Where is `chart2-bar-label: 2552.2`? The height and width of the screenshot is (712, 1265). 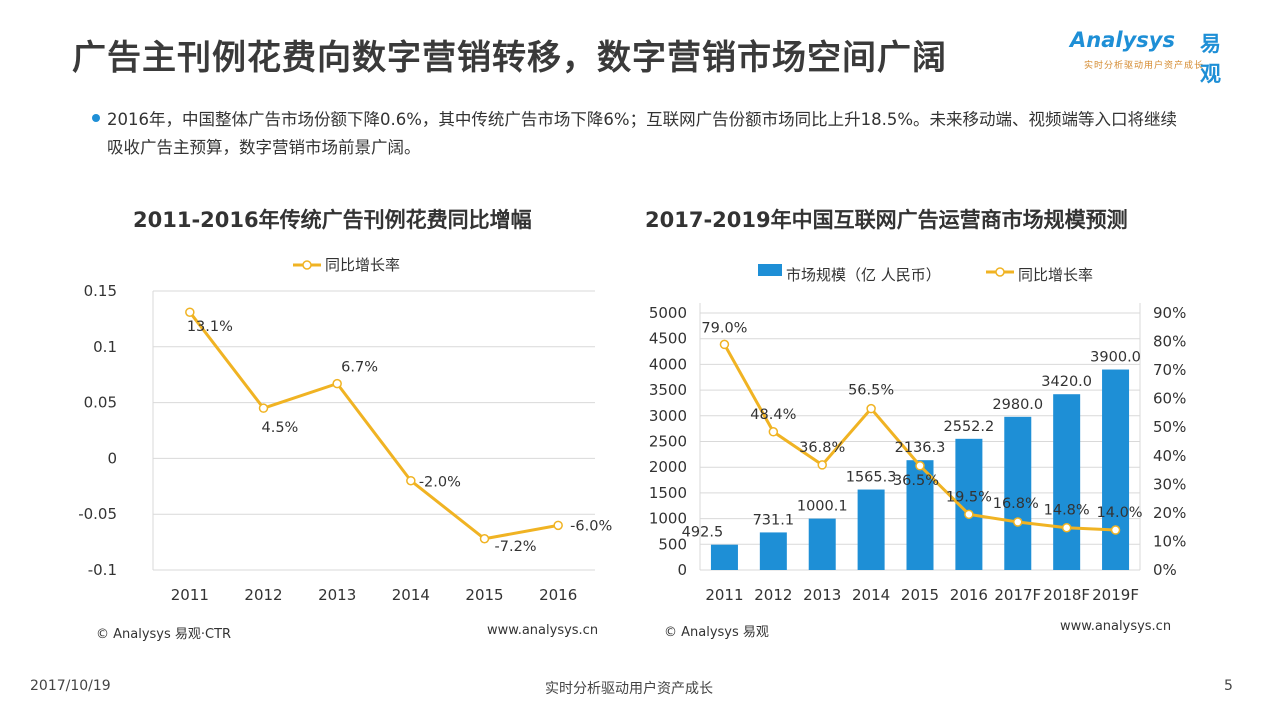 chart2-bar-label: 2552.2 is located at coordinates (969, 427).